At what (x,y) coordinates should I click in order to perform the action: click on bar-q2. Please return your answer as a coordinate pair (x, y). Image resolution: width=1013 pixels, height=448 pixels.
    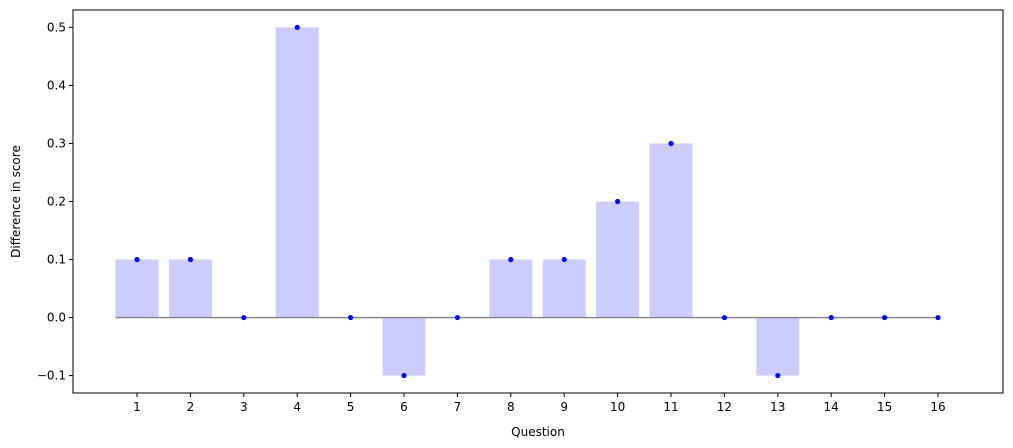
    Looking at the image, I should click on (190, 288).